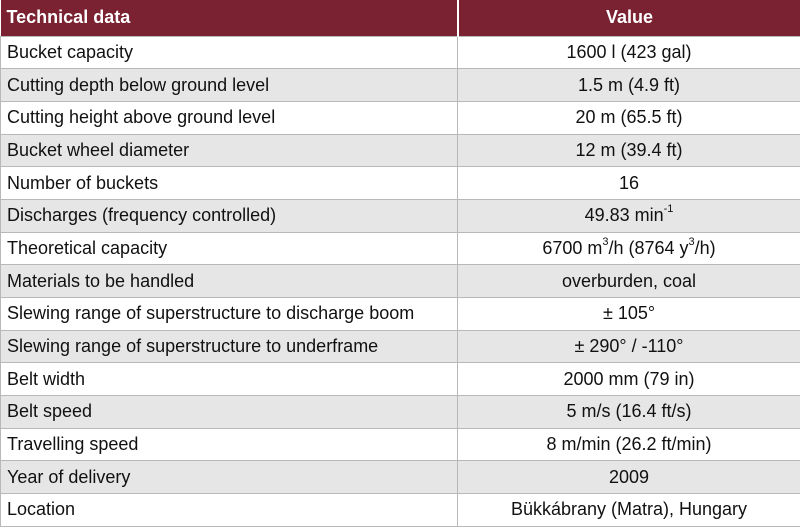 The image size is (800, 531). What do you see at coordinates (648, 247) in the screenshot?
I see `value-text: /h (8764 y` at bounding box center [648, 247].